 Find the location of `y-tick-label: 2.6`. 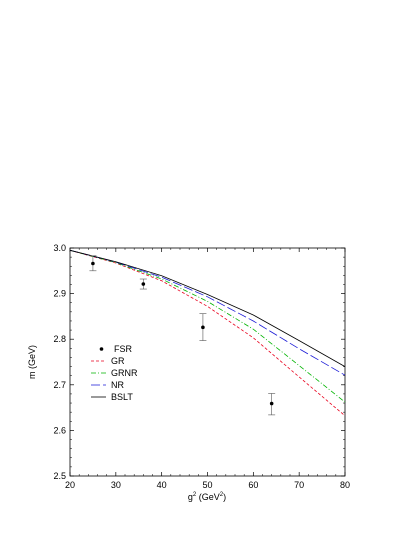

y-tick-label: 2.6 is located at coordinates (59, 430).